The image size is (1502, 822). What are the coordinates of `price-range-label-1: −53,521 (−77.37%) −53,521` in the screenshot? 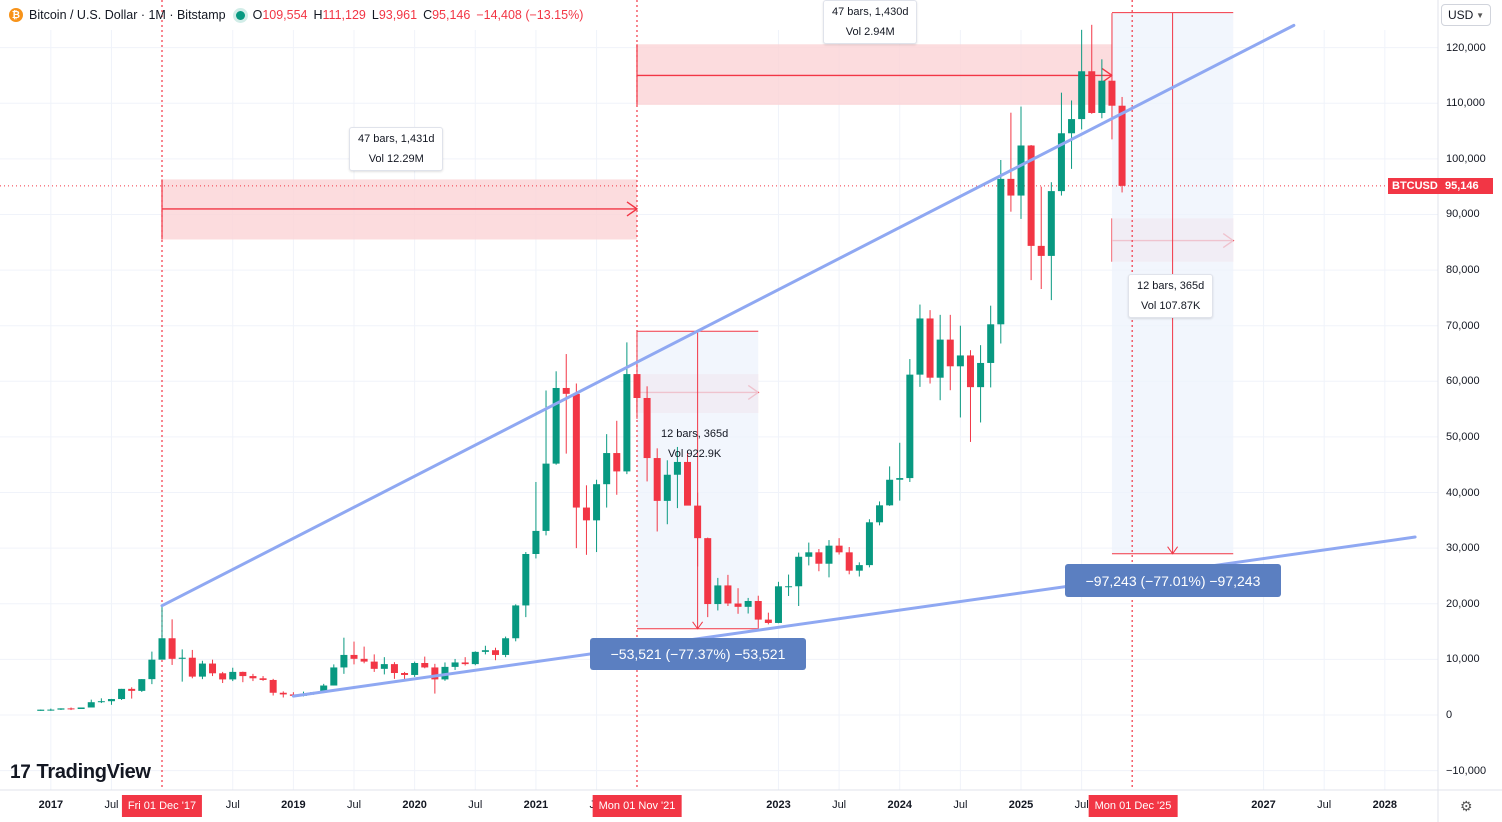 It's located at (698, 654).